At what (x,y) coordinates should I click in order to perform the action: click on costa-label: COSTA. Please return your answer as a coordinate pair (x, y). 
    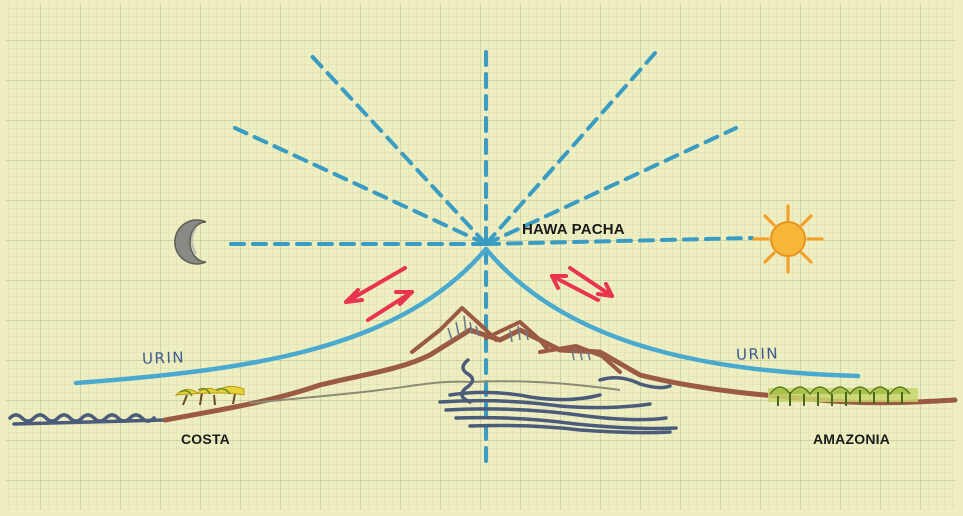
    Looking at the image, I should click on (205, 439).